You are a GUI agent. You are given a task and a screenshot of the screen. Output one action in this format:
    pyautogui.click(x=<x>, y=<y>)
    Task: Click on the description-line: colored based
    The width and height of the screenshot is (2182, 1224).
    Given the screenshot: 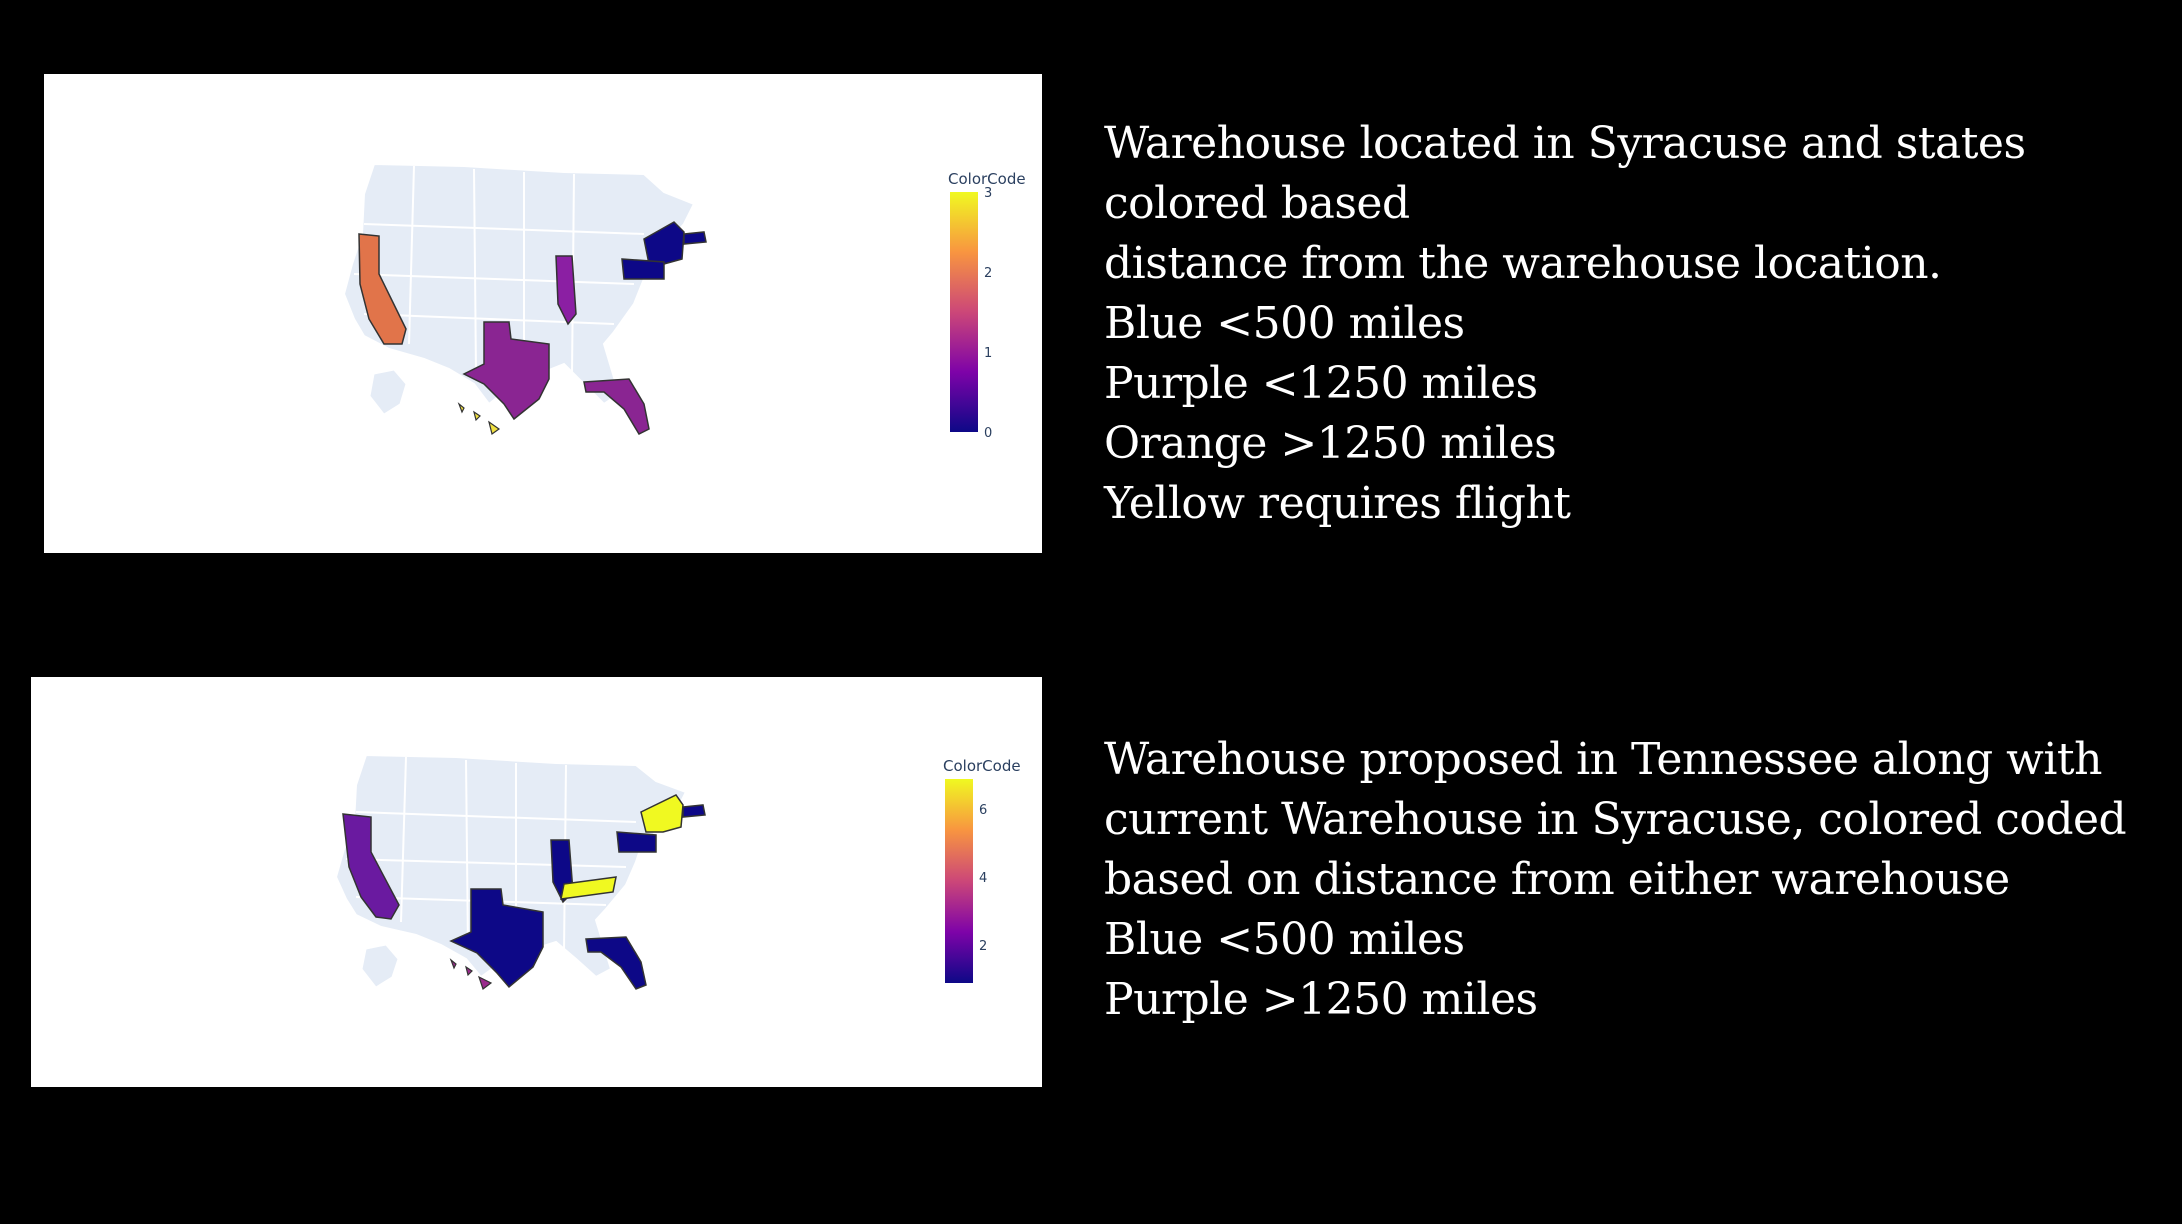 What is the action you would take?
    pyautogui.click(x=1257, y=203)
    